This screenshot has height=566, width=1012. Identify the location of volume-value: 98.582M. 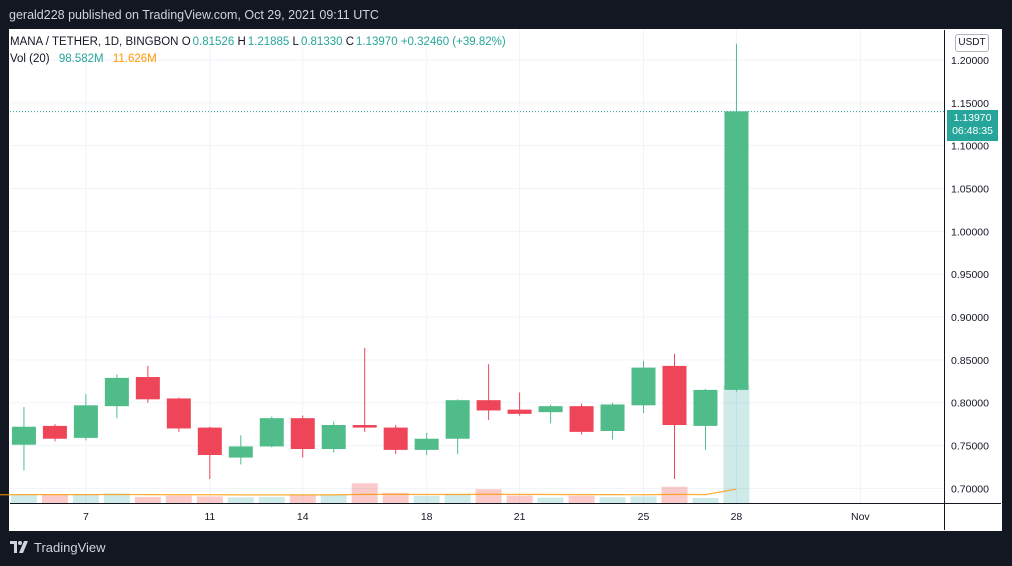
(81, 59).